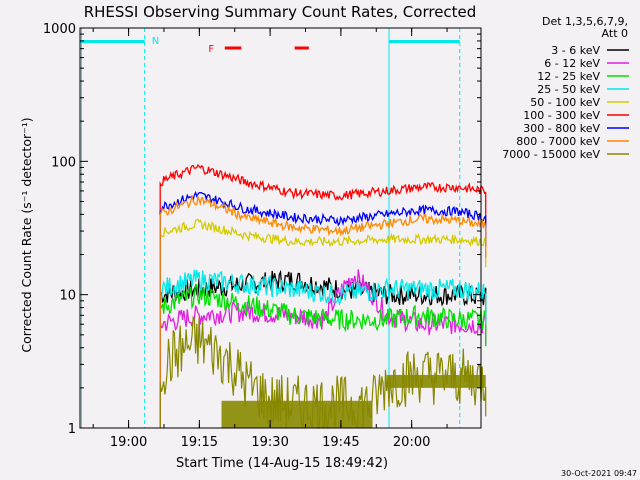 Image resolution: width=640 pixels, height=480 pixels. Describe the element at coordinates (128, 442) in the screenshot. I see `x-tick-label: 19:00` at that location.